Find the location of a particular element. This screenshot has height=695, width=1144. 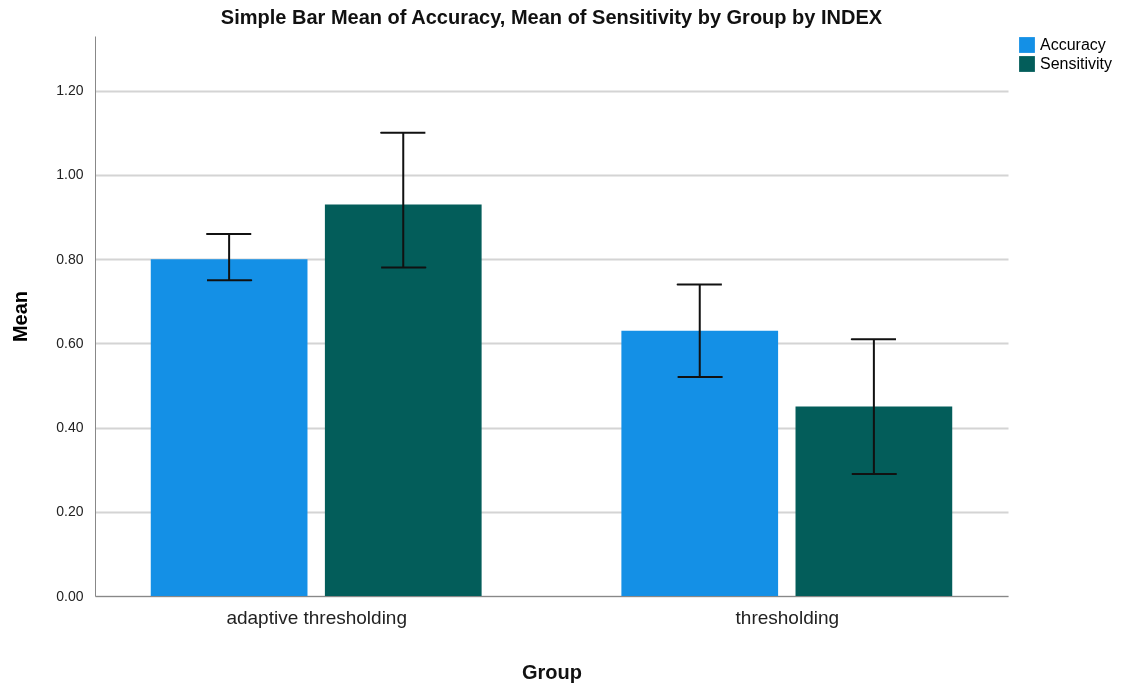

y-tick-label: 0.60 is located at coordinates (70, 342).